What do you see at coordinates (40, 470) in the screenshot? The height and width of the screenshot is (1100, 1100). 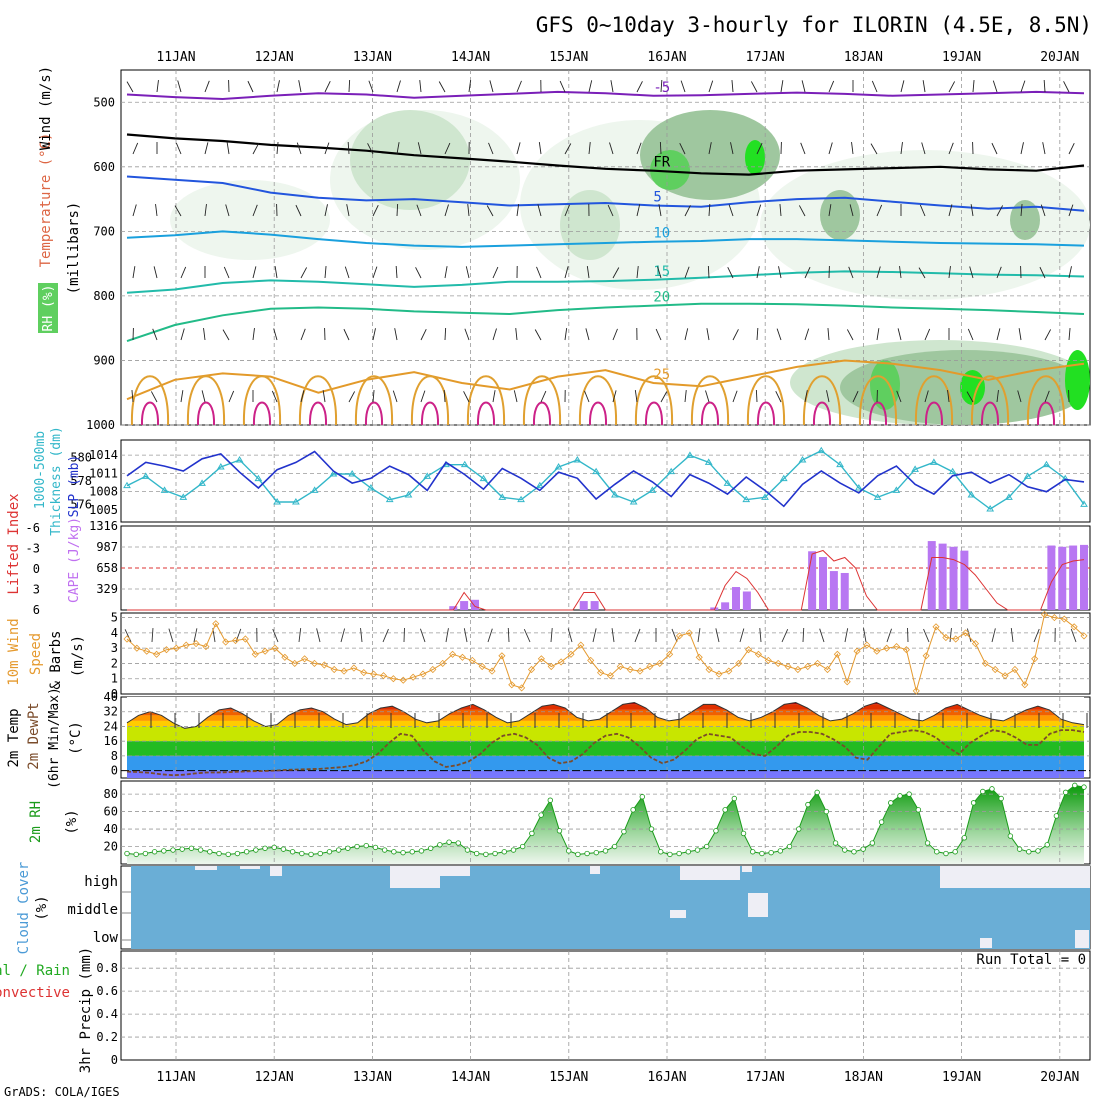 I see `thickness-label-a: 1000-500mb` at bounding box center [40, 470].